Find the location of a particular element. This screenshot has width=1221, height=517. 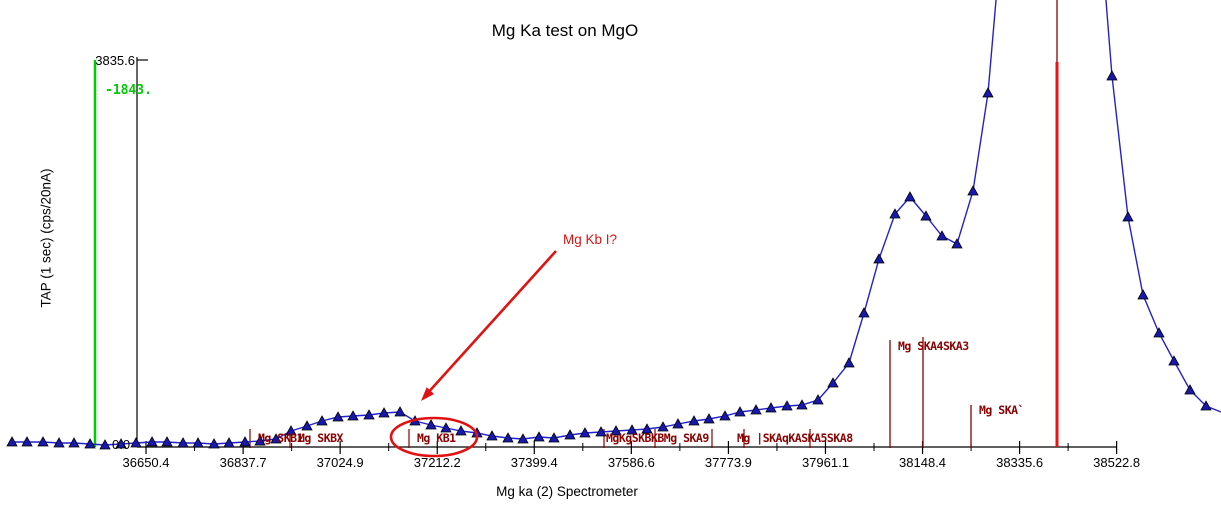

y-axis-title: TAP (1 sec) (cps/20nA) is located at coordinates (46, 238).